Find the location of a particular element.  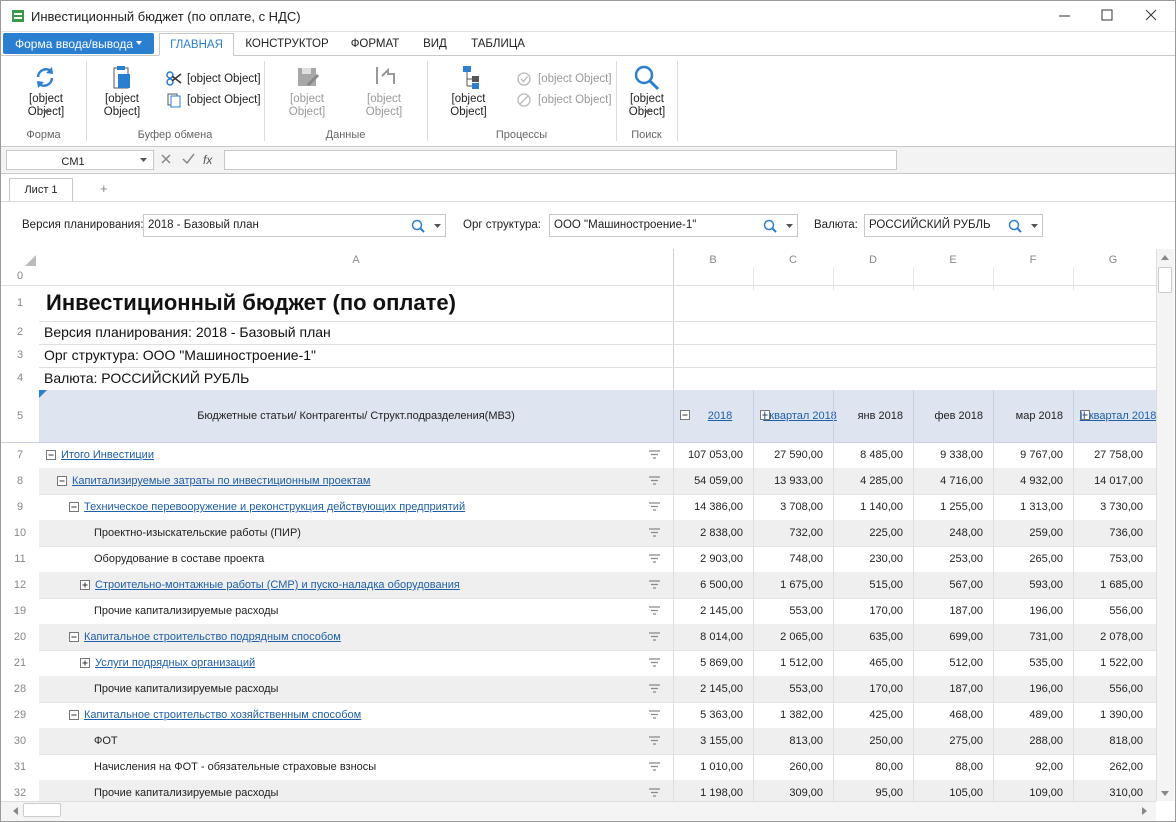

ribbon-tab: ТАБЛИЦА is located at coordinates (498, 44).